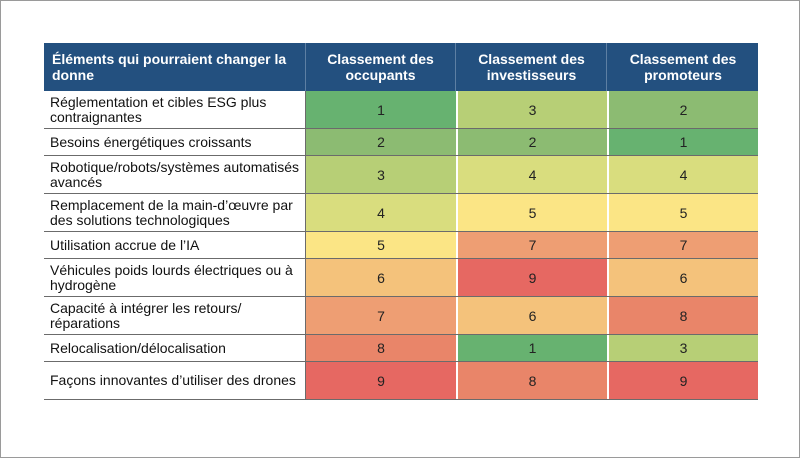  I want to click on rank-developers: 7, so click(683, 245).